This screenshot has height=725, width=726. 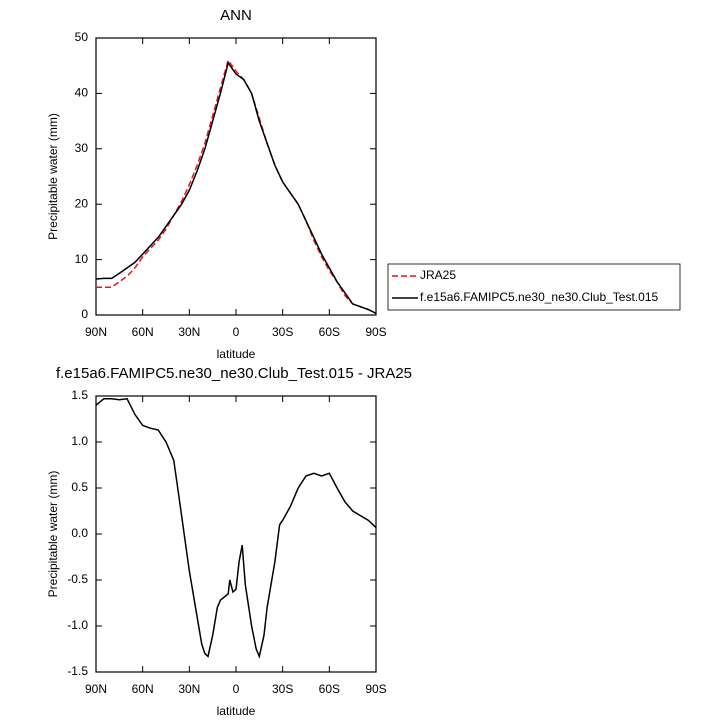 I want to click on legend-label: f.e15a6.FAMIPC5.ne30_ne30.Club_Test.015, so click(x=539, y=297).